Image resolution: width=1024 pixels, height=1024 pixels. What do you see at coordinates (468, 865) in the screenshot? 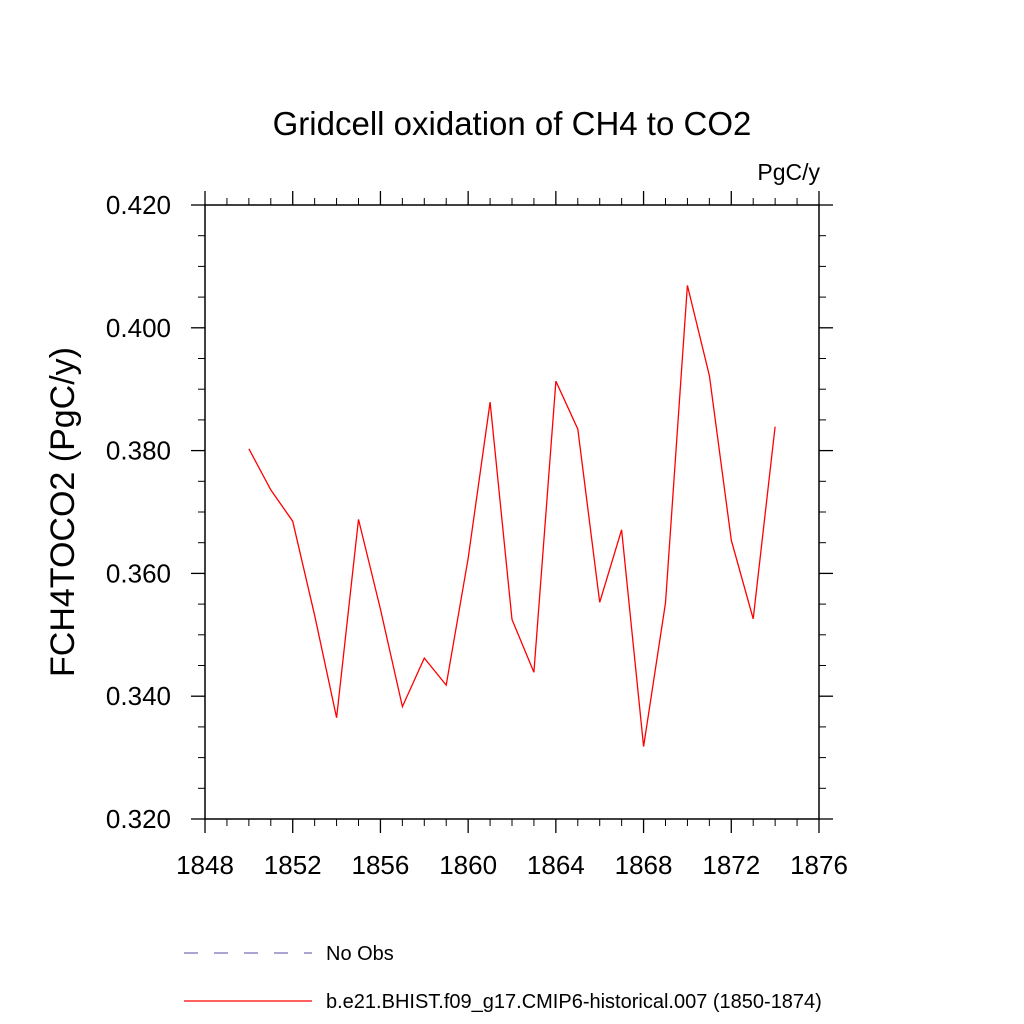
I see `x-tick-label: 1860` at bounding box center [468, 865].